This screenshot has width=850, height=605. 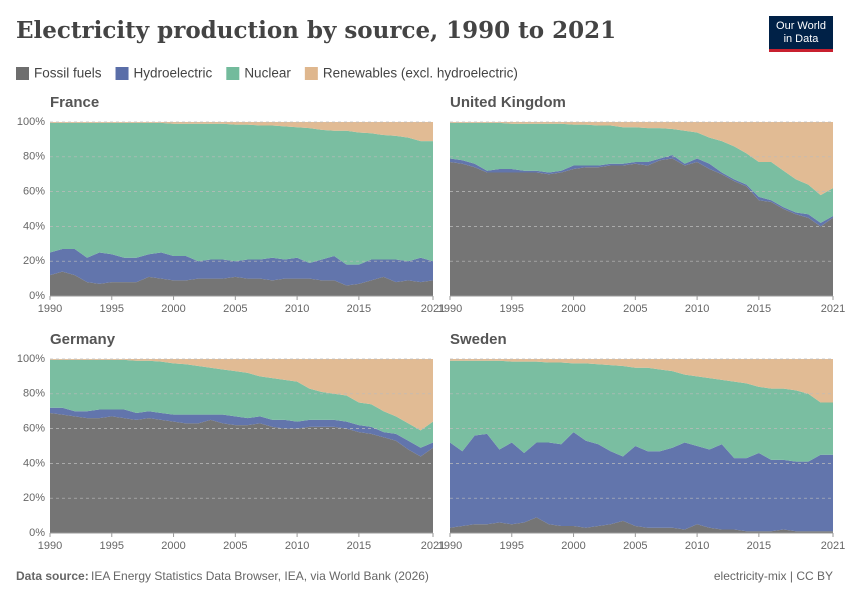 I want to click on panel-title: France, so click(x=74, y=102).